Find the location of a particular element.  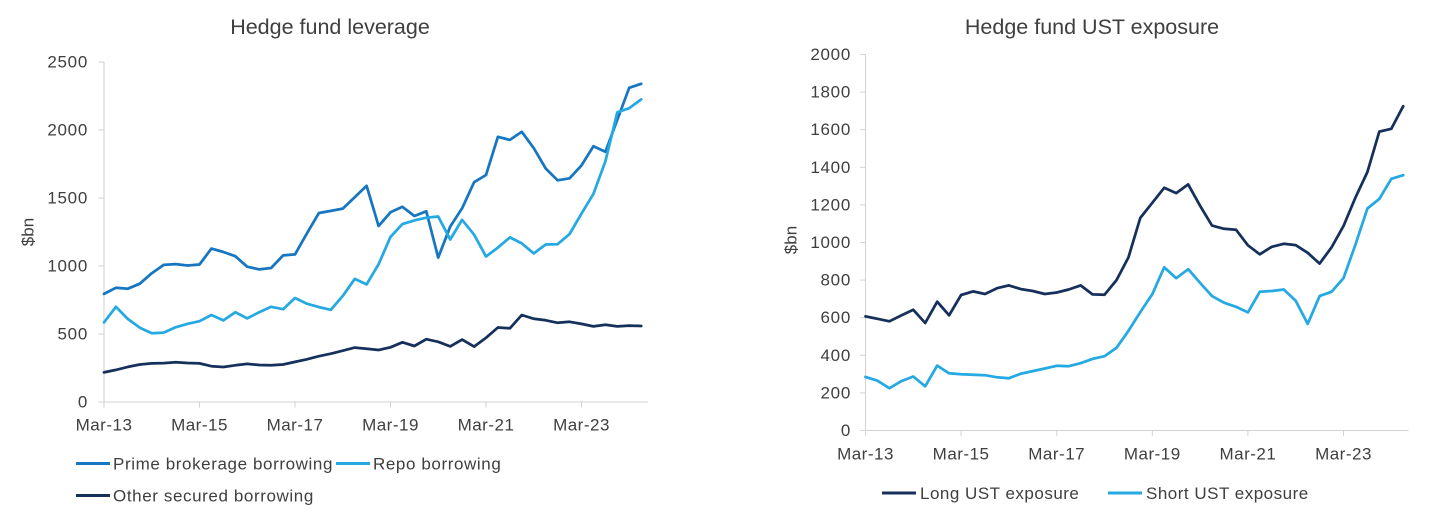

svg-text: Prime brokerage borrowing is located at coordinates (223, 464).